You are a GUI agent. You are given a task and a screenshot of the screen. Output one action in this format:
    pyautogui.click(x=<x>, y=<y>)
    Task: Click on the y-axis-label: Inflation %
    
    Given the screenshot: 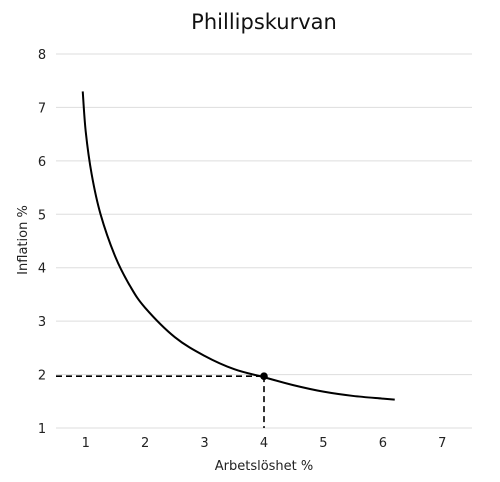 What is the action you would take?
    pyautogui.click(x=23, y=240)
    